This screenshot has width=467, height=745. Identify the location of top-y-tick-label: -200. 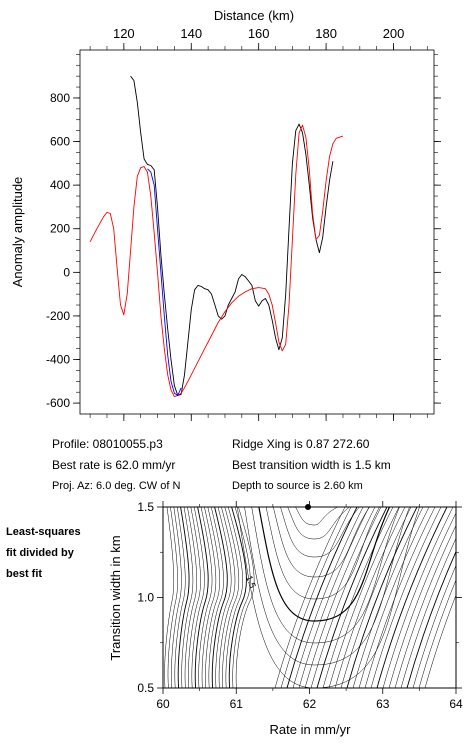
(58, 316).